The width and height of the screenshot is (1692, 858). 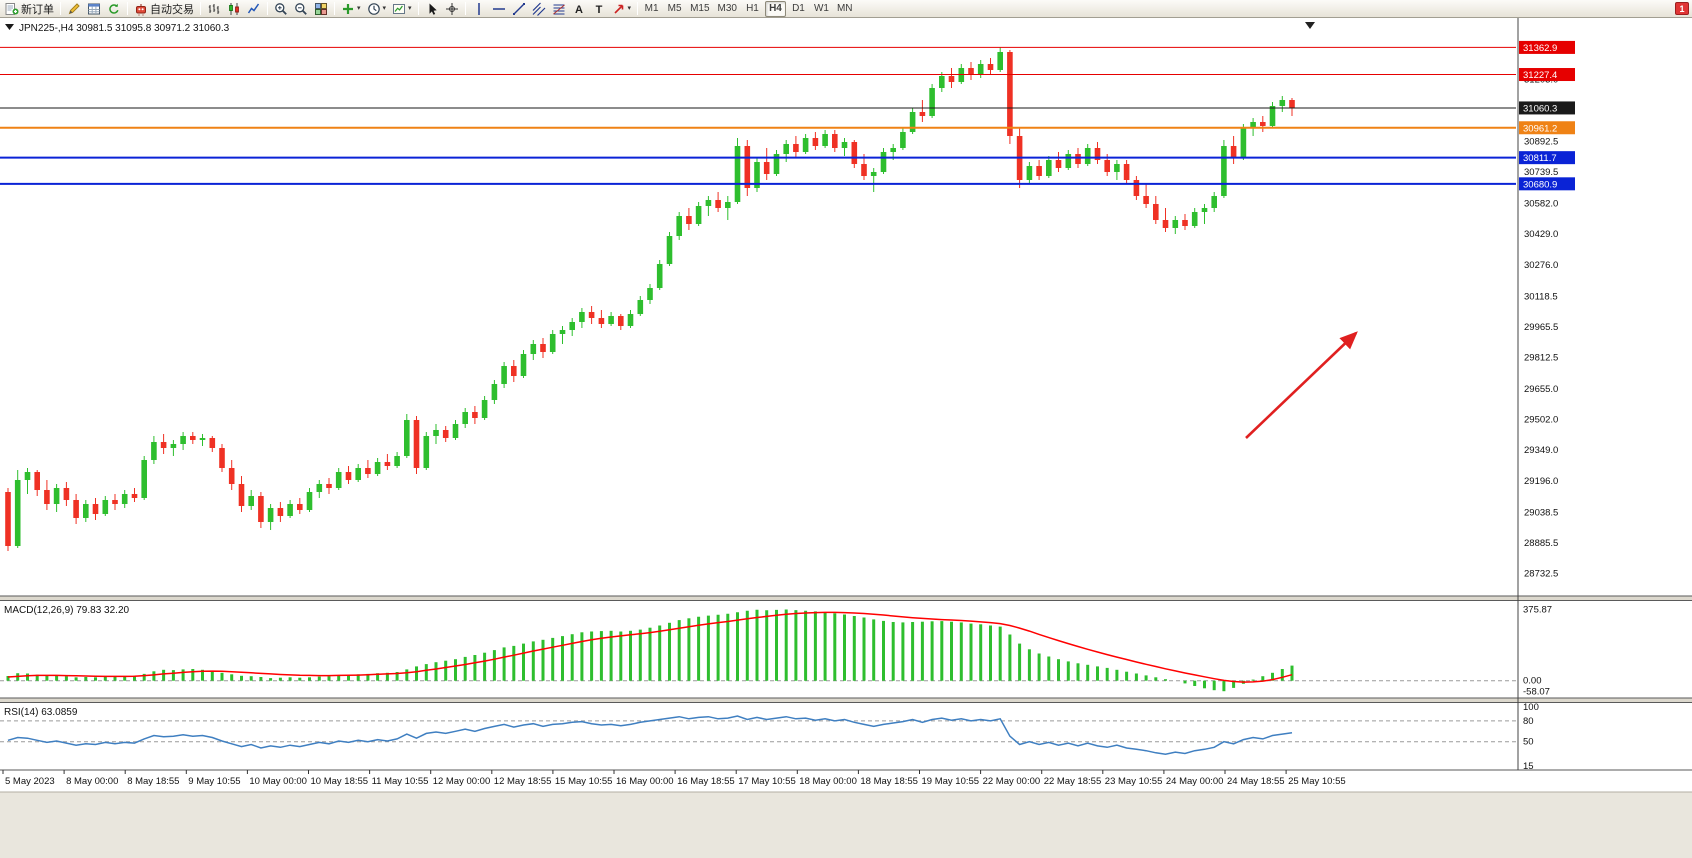 What do you see at coordinates (775, 8) in the screenshot?
I see `tf-h4-button: H4` at bounding box center [775, 8].